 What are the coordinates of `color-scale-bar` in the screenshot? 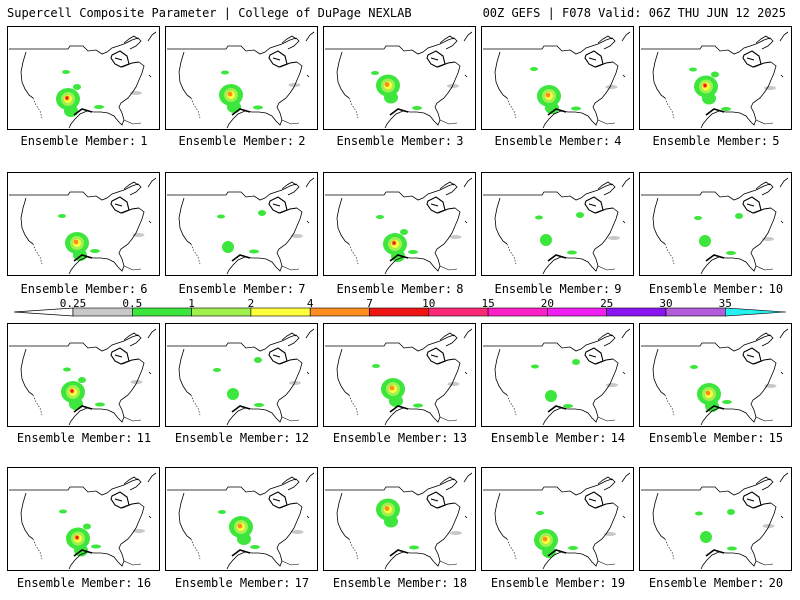 It's located at (400, 312).